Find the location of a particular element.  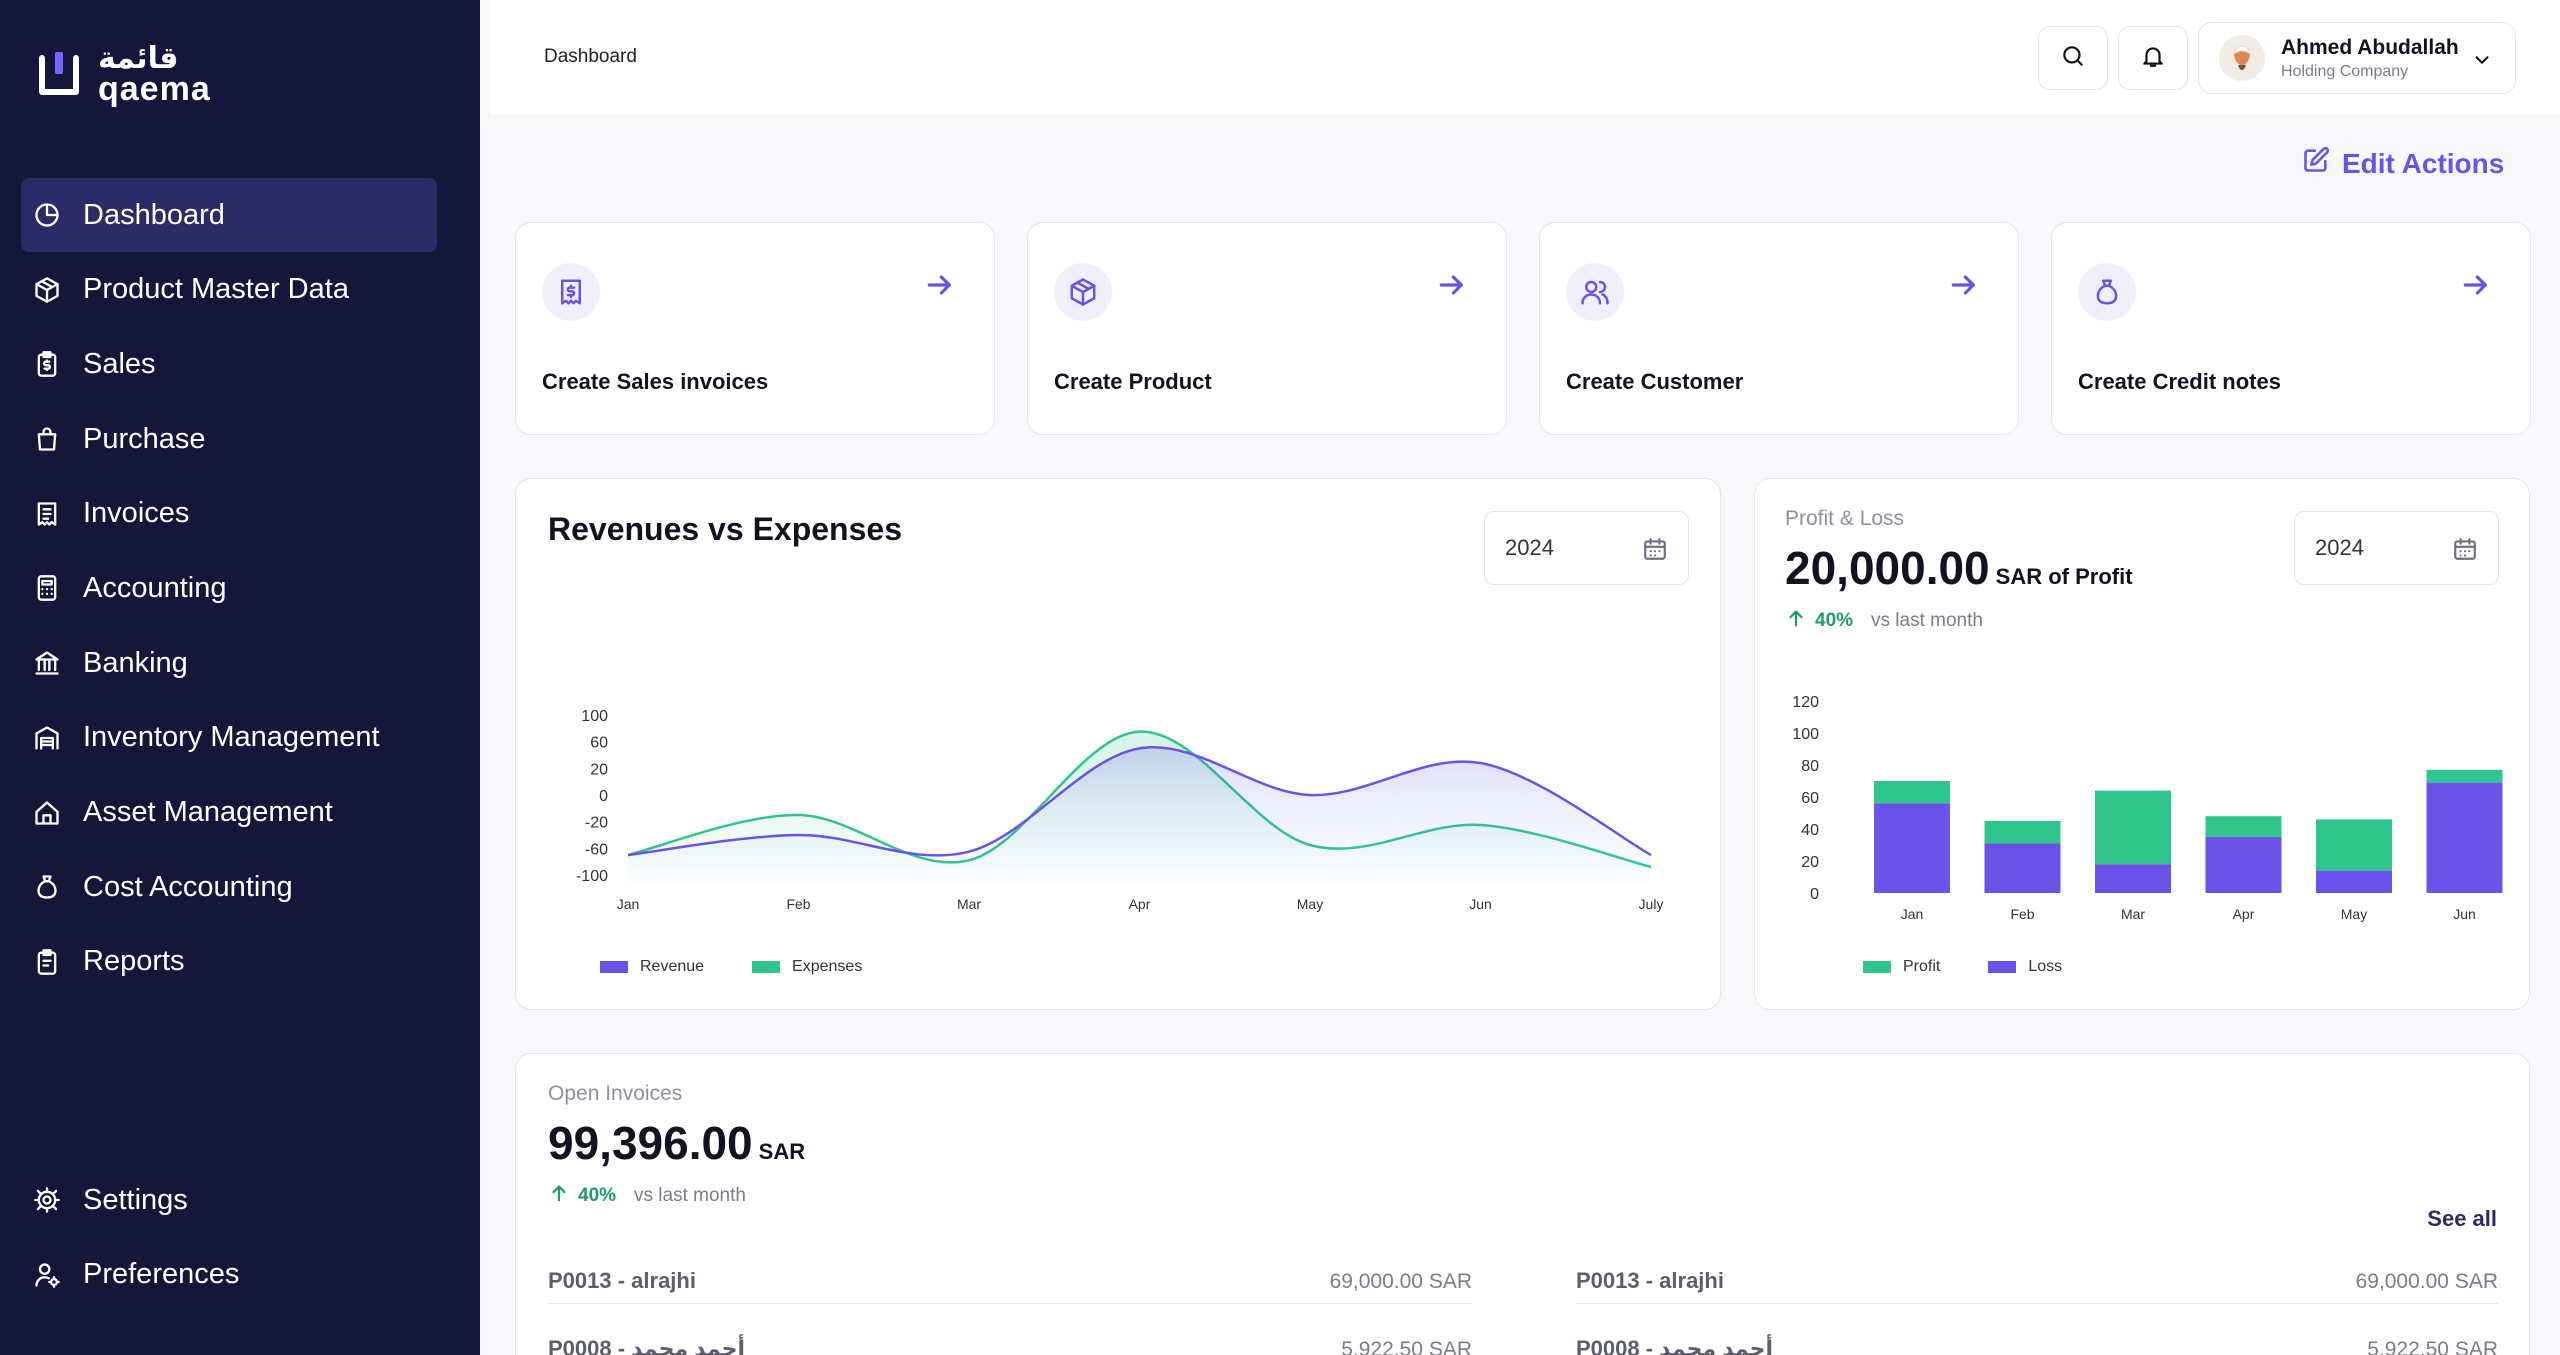

legend-item-expenses: Expenses is located at coordinates (807, 967).